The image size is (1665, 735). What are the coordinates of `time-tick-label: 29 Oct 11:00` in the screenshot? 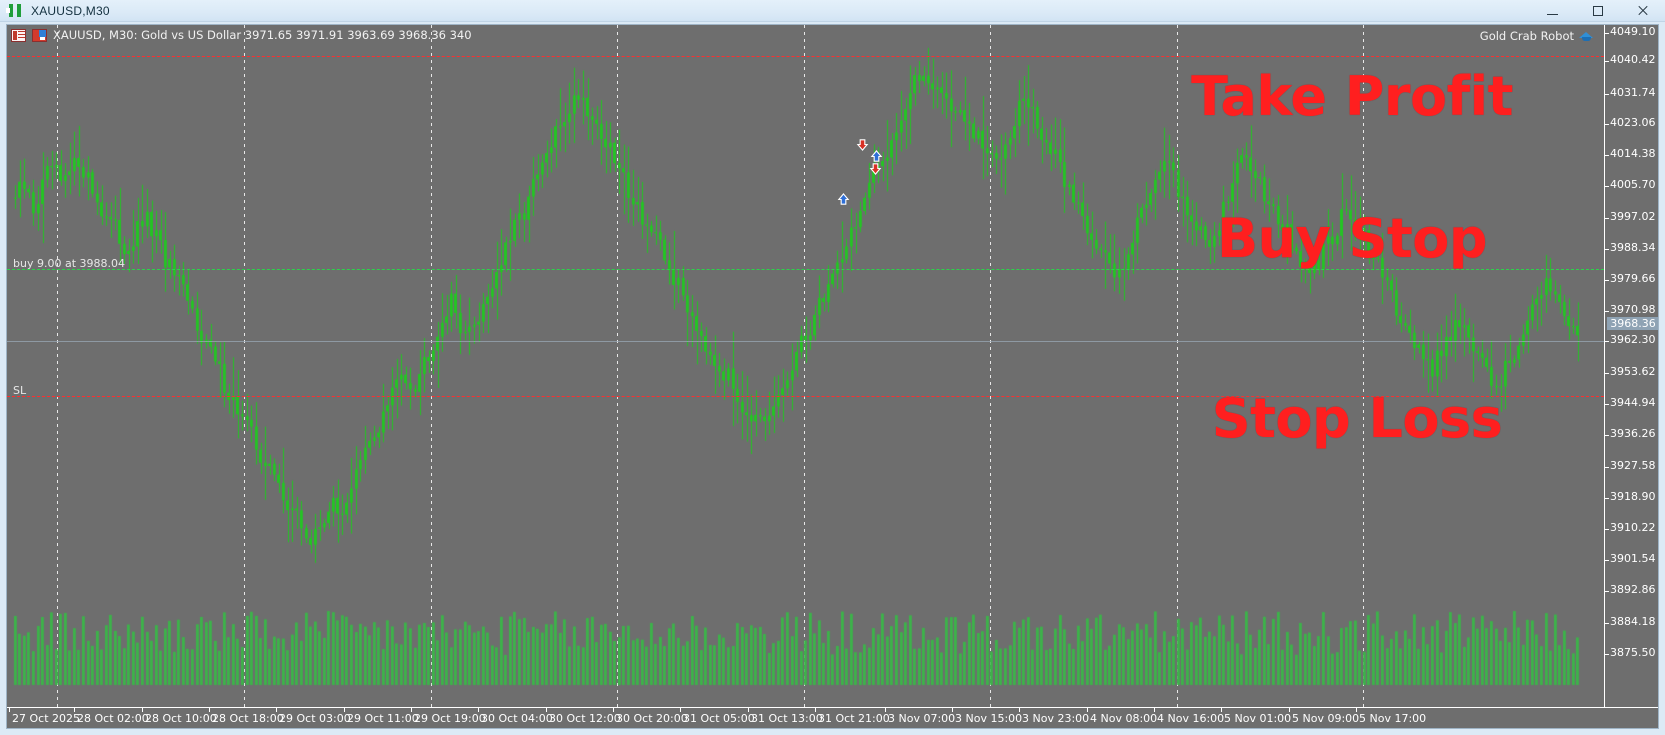 It's located at (383, 718).